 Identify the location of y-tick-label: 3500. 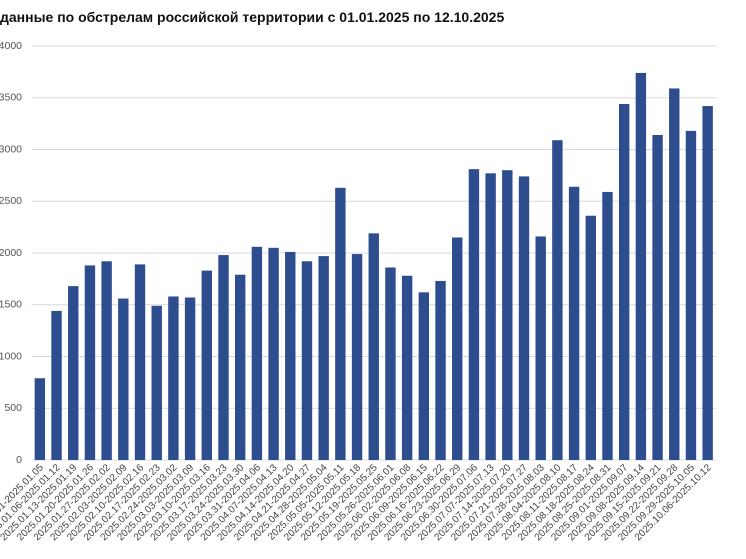
(11, 98).